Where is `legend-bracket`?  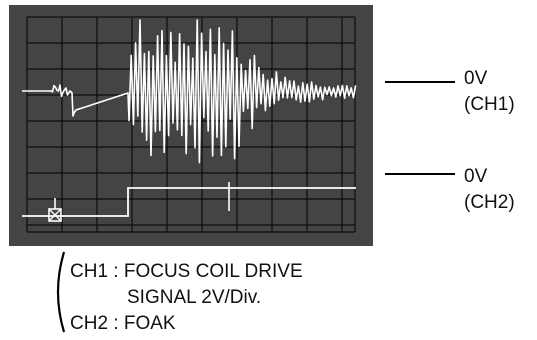 legend-bracket is located at coordinates (61, 292).